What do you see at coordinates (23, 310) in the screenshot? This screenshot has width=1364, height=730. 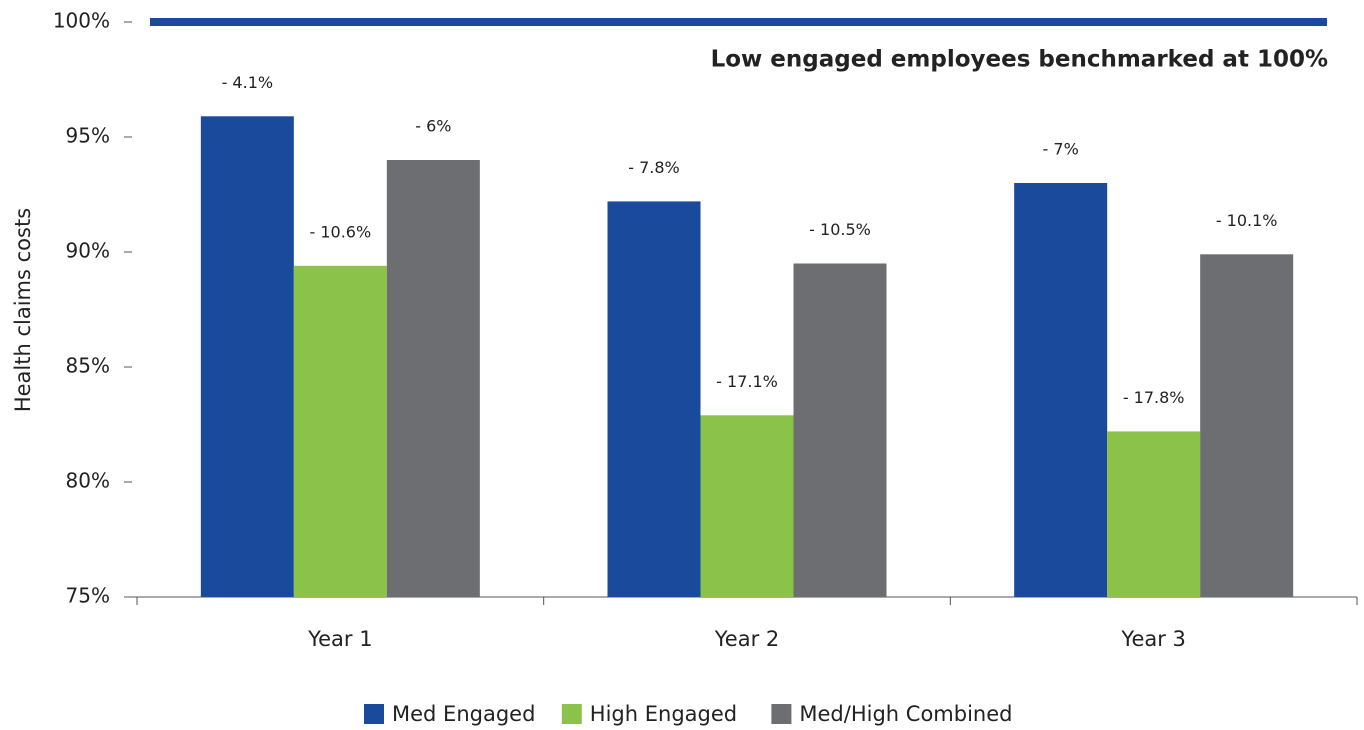 I see `y-axis-label: Health claims costs` at bounding box center [23, 310].